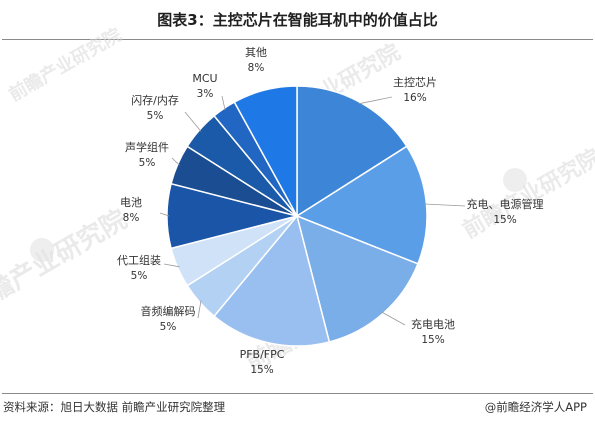 The height and width of the screenshot is (427, 595). What do you see at coordinates (505, 204) in the screenshot?
I see `slice-category-label: 充电、电源管理` at bounding box center [505, 204].